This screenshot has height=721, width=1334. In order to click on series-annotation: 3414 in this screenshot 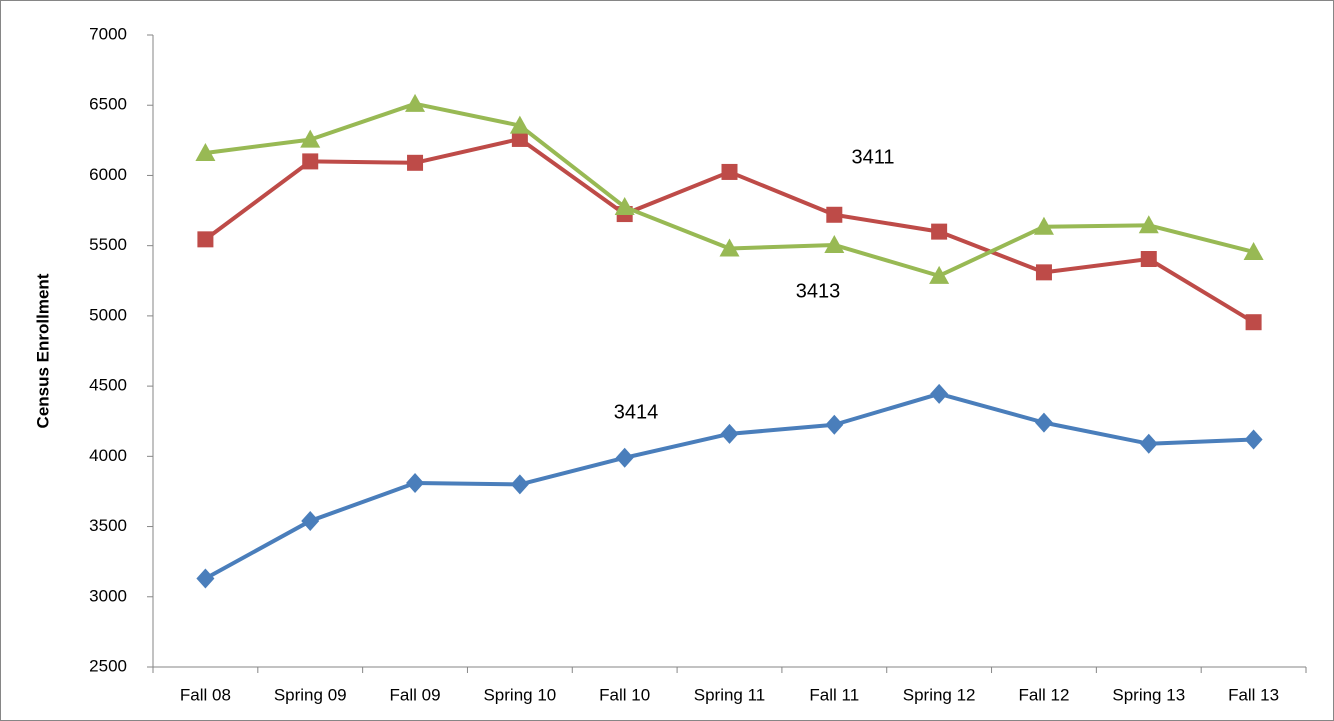, I will do `click(636, 412)`.